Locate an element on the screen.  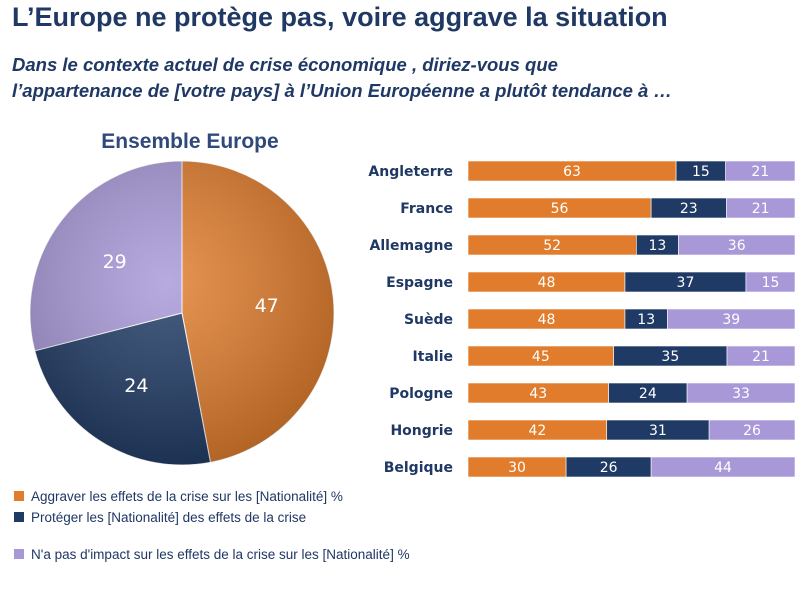
bar-category-label: Suède is located at coordinates (428, 320).